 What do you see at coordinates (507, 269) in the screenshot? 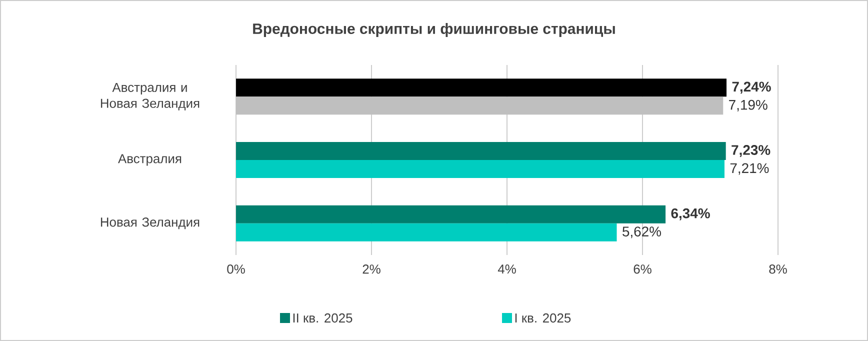
I see `x-tick-label: 4%` at bounding box center [507, 269].